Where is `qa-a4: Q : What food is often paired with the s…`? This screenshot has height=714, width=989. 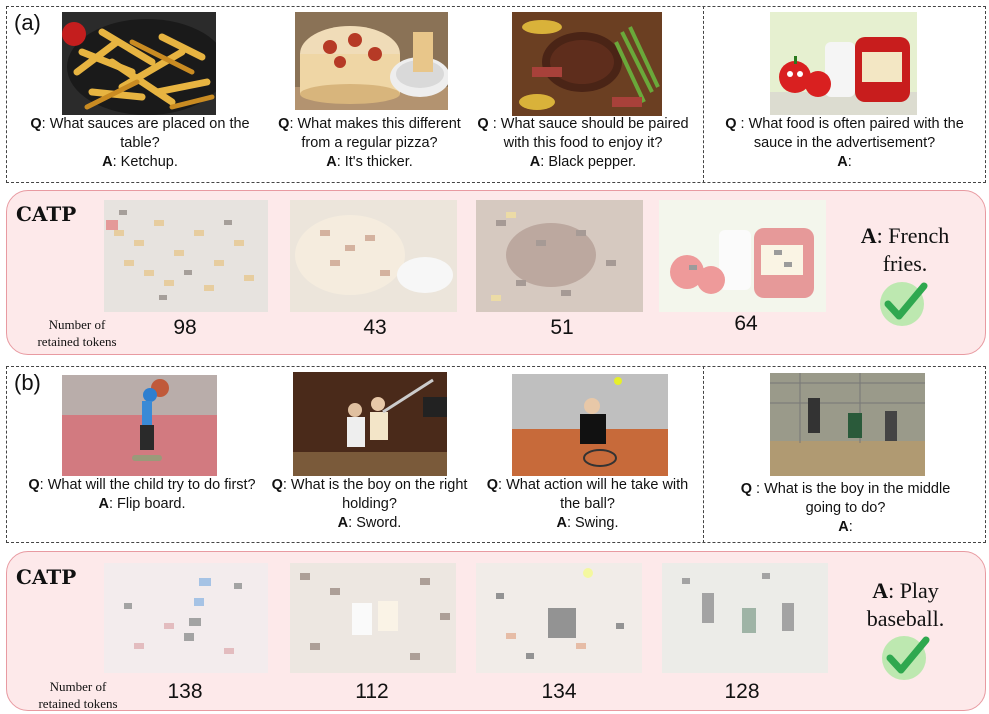
qa-a4: Q : What food is often paired with the s… is located at coordinates (844, 143).